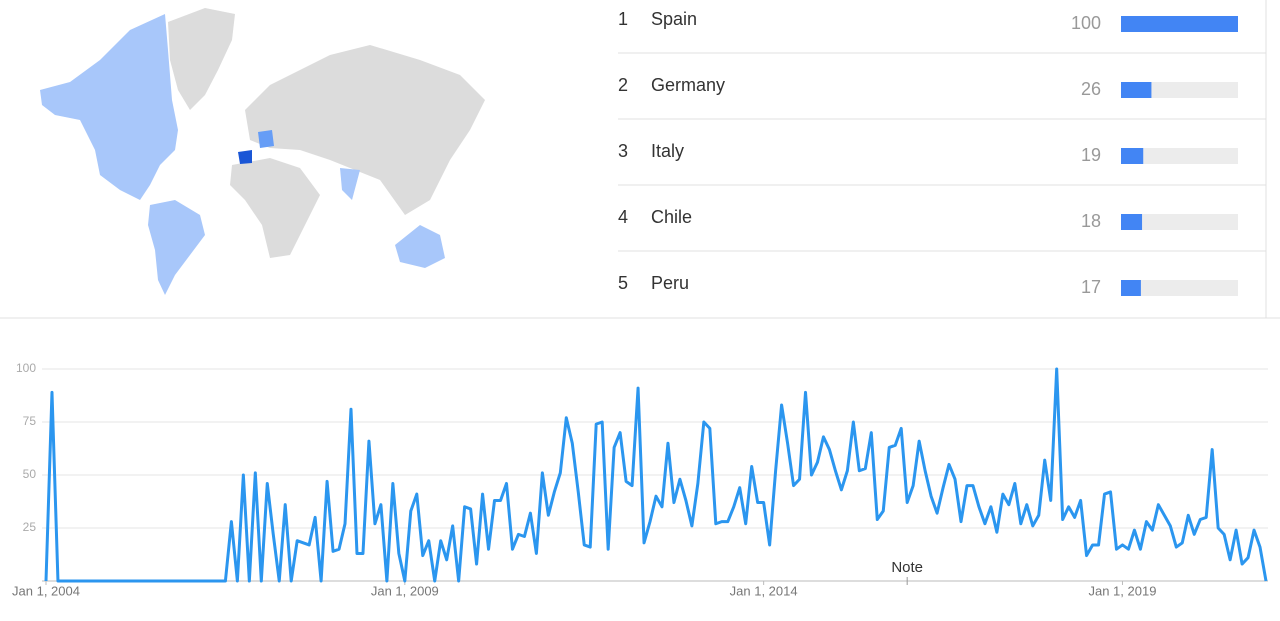 This screenshot has width=1280, height=621. I want to click on region-row: 3 Italy 19, so click(942, 163).